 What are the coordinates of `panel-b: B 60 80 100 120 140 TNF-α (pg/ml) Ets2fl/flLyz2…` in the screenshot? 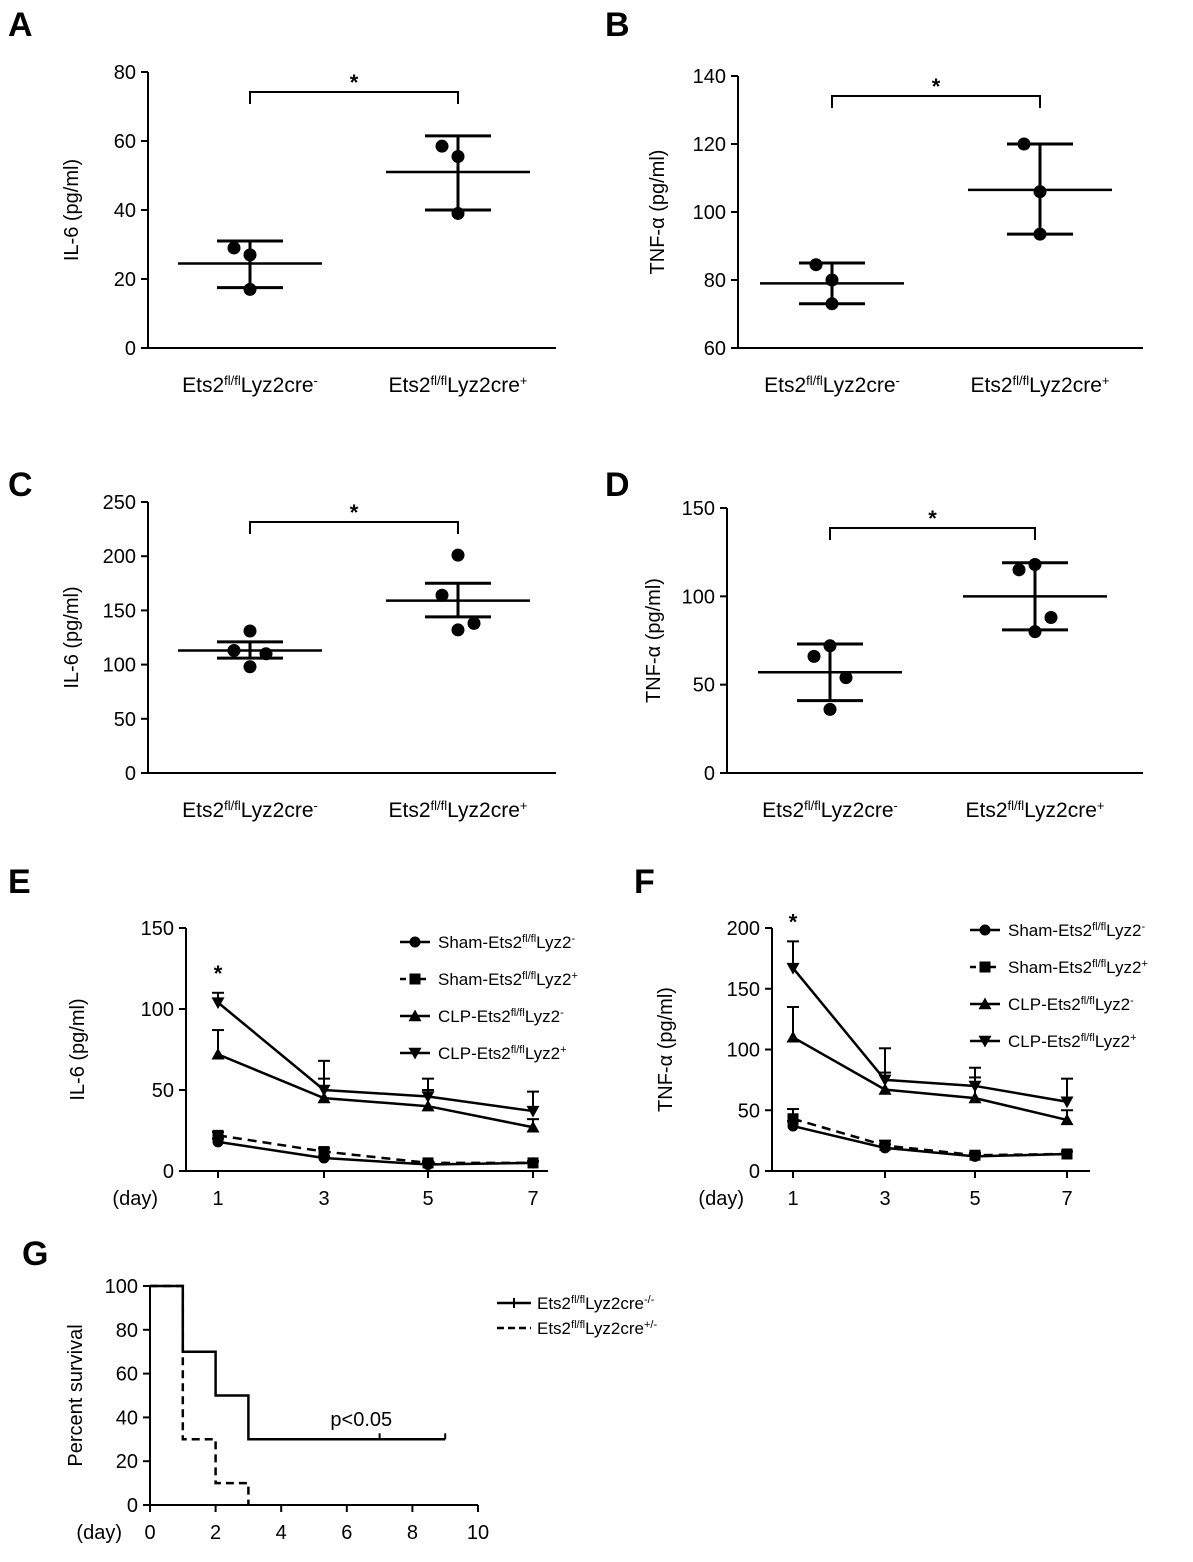 It's located at (874, 201).